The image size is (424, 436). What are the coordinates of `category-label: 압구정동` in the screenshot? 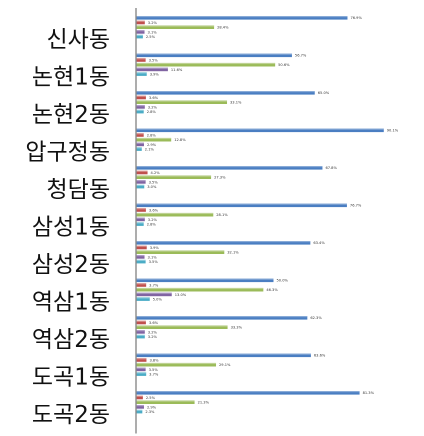 It's located at (67, 153).